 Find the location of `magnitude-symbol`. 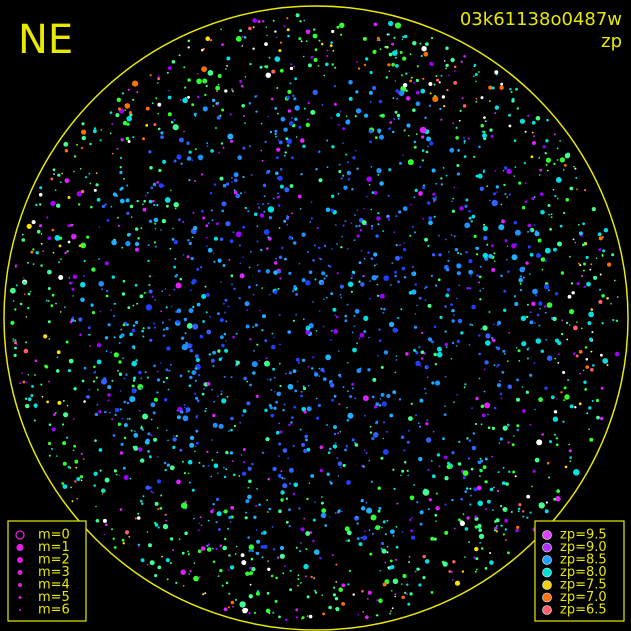

magnitude-symbol is located at coordinates (20, 585).